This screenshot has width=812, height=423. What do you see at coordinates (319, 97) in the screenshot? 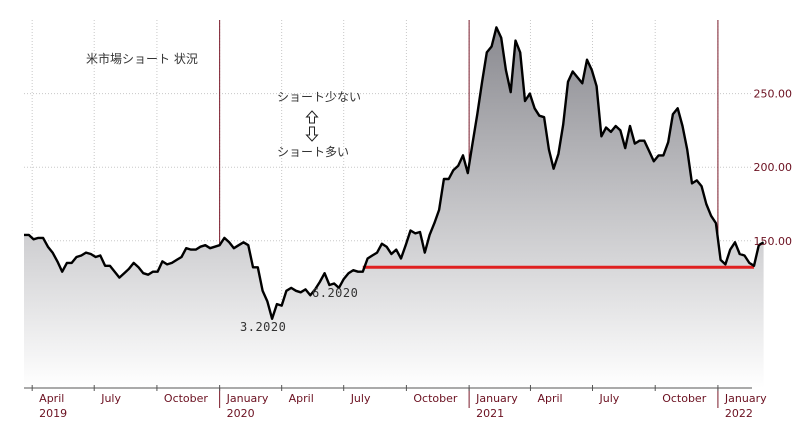
I see `few-short-label: ショート少ない` at bounding box center [319, 97].